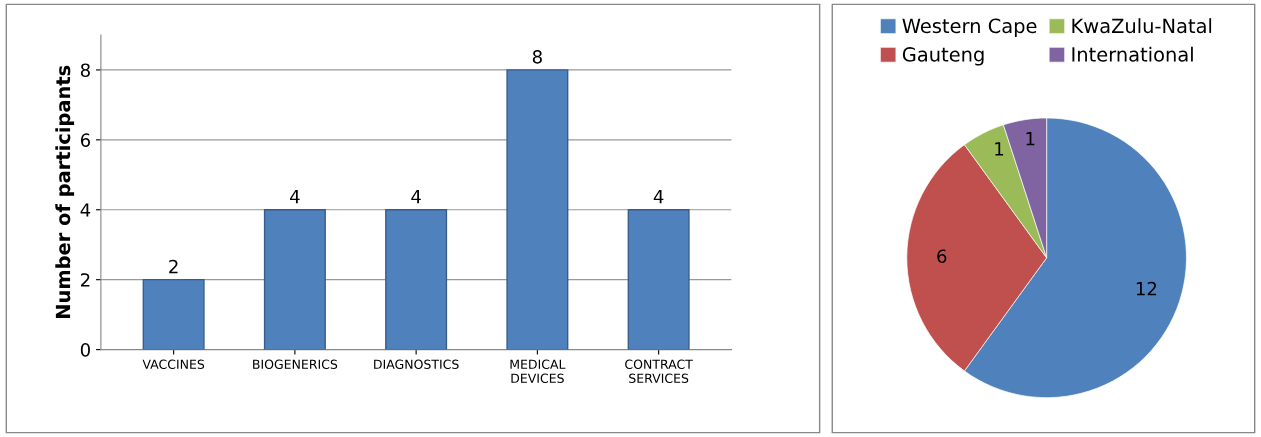 This screenshot has width=1261, height=437. I want to click on x-tick-label: VACCINES, so click(173, 364).